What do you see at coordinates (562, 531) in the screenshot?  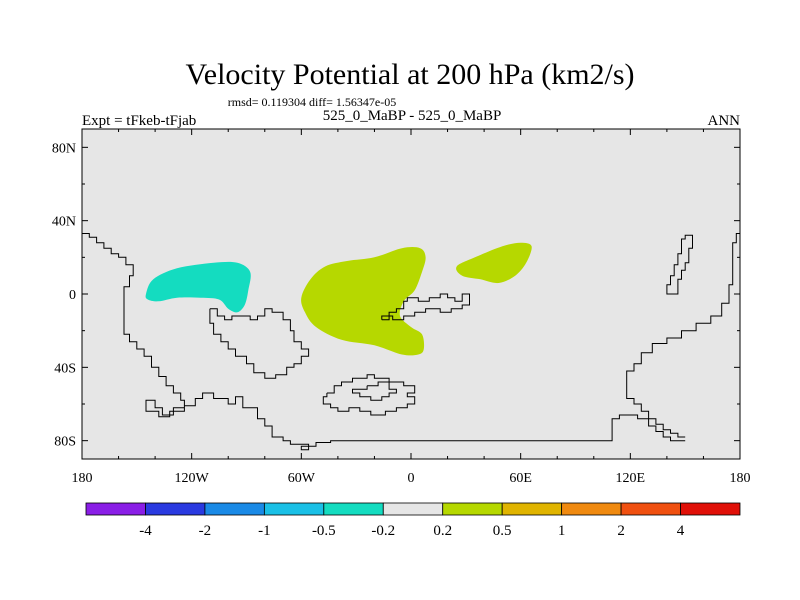 I see `colorbar-label: 1` at bounding box center [562, 531].